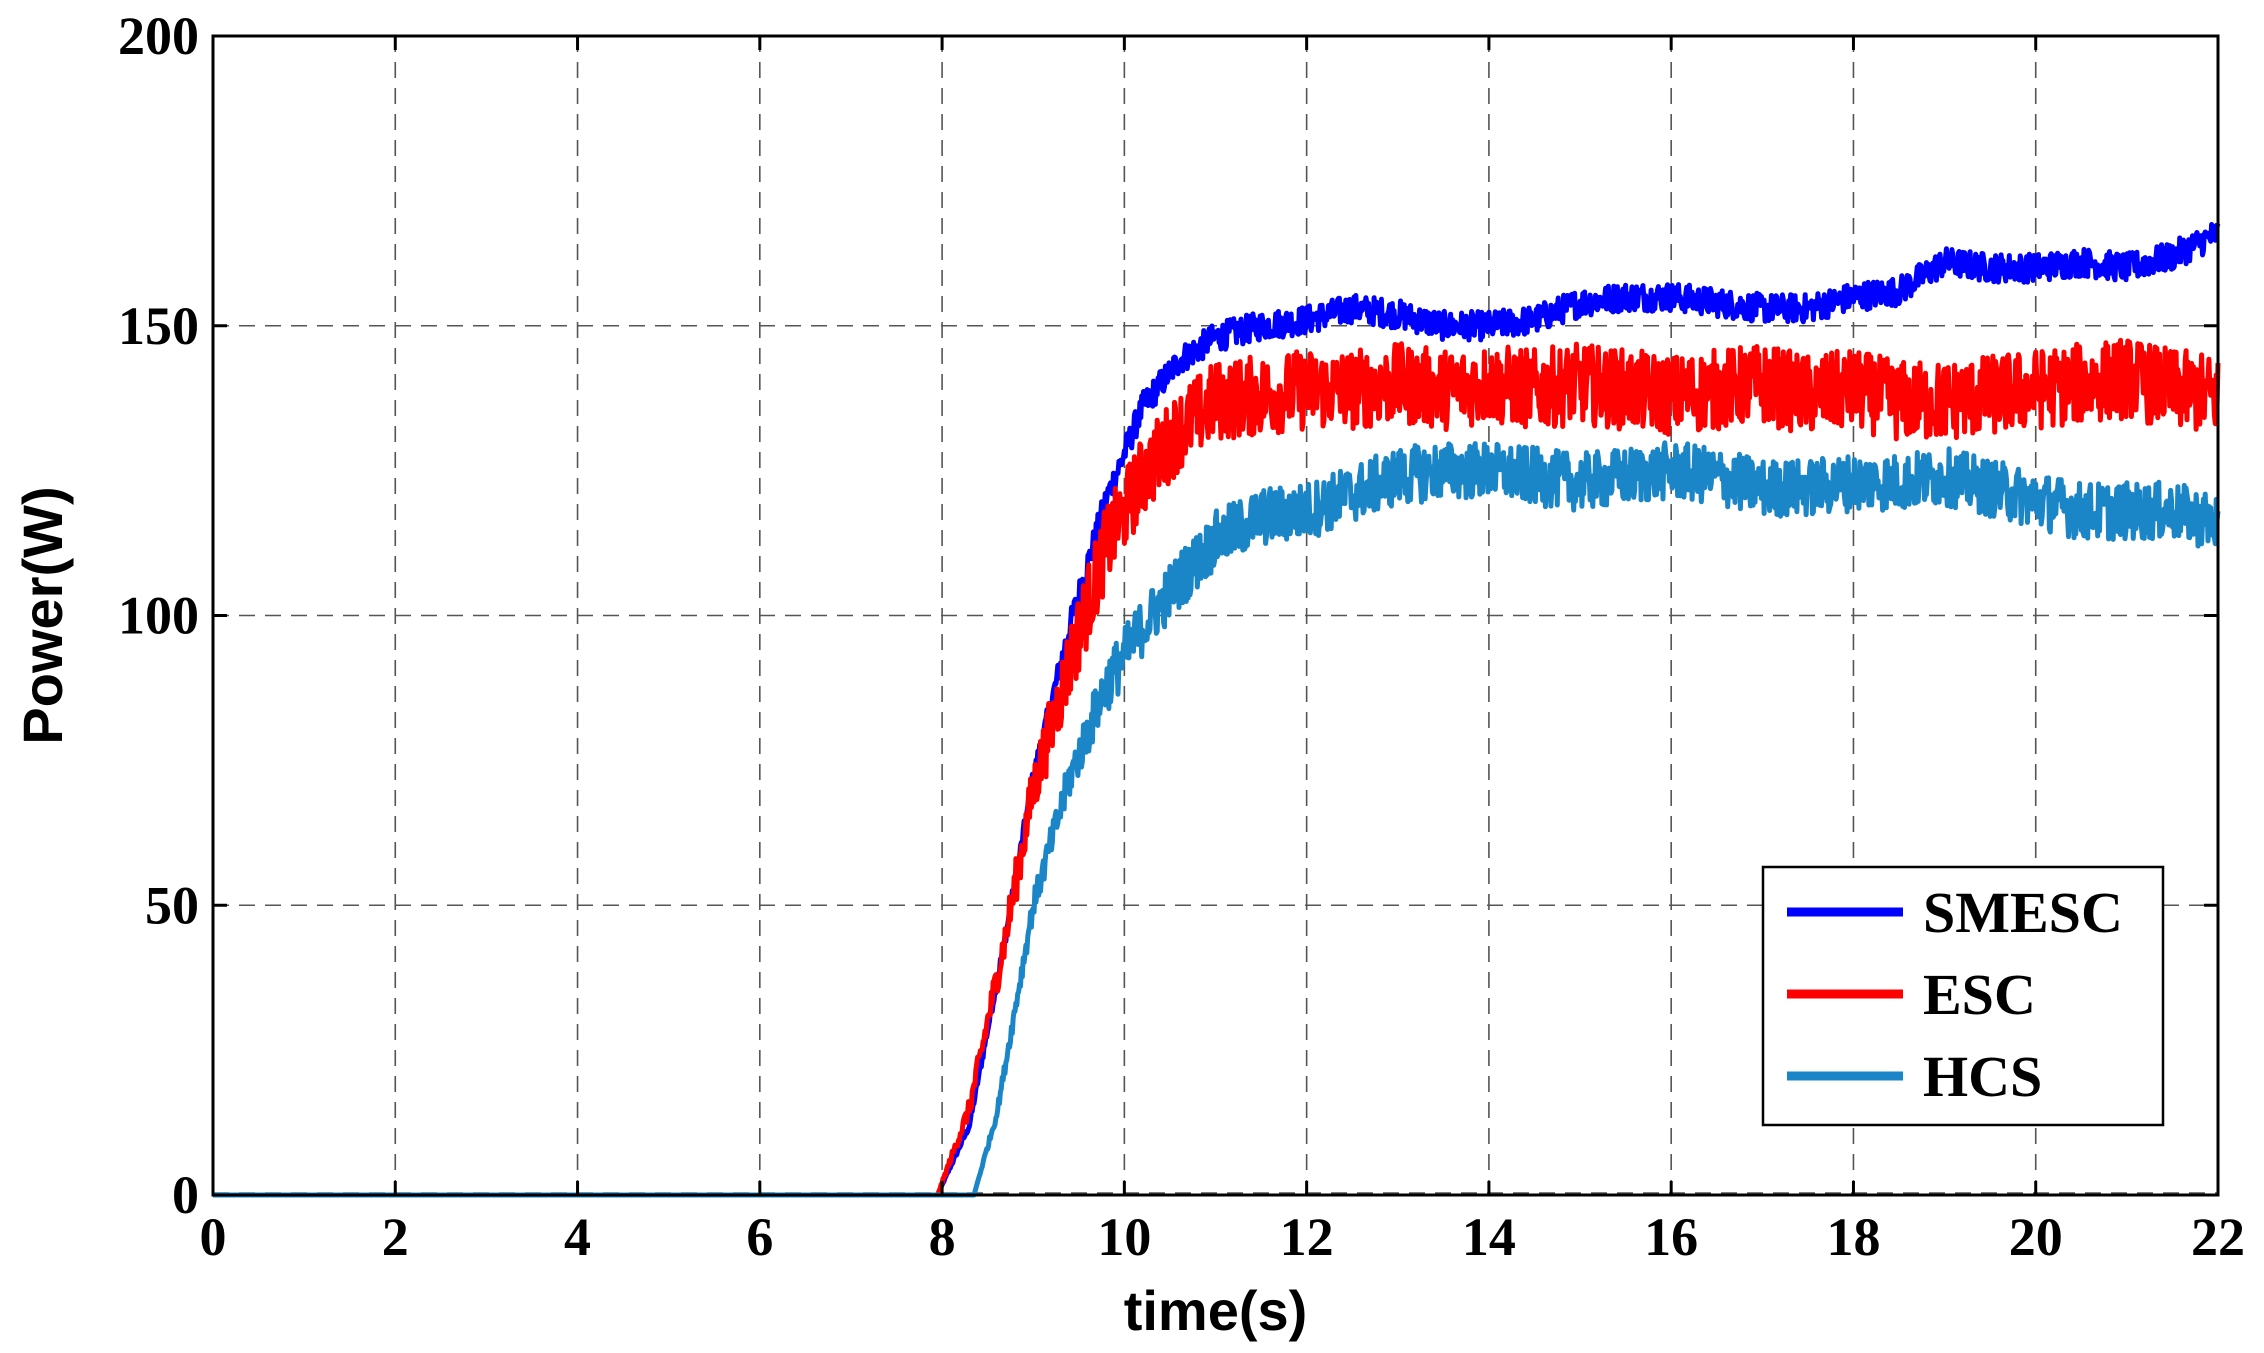 The height and width of the screenshot is (1353, 2264). What do you see at coordinates (1489, 1237) in the screenshot?
I see `x-tick-label: 14` at bounding box center [1489, 1237].